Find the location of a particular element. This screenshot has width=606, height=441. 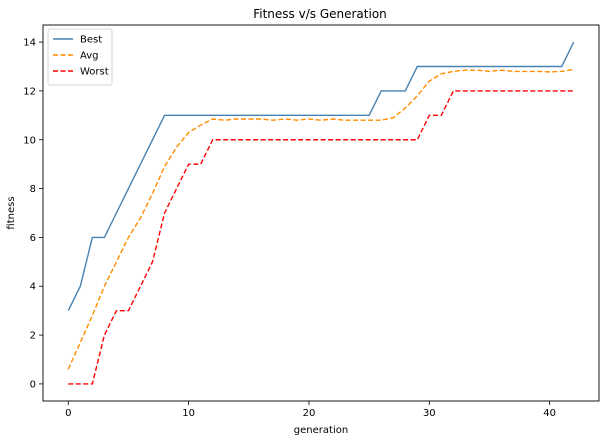

y-tick-label: 14 is located at coordinates (29, 43).